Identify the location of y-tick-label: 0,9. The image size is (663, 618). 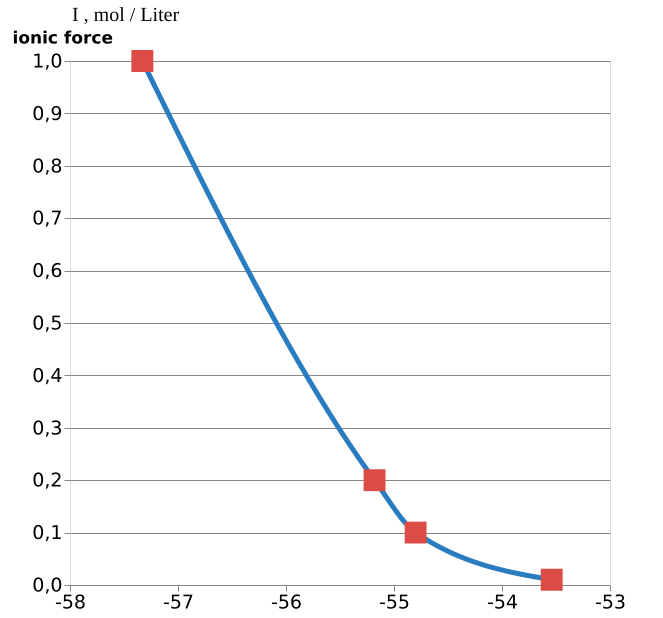
(47, 113).